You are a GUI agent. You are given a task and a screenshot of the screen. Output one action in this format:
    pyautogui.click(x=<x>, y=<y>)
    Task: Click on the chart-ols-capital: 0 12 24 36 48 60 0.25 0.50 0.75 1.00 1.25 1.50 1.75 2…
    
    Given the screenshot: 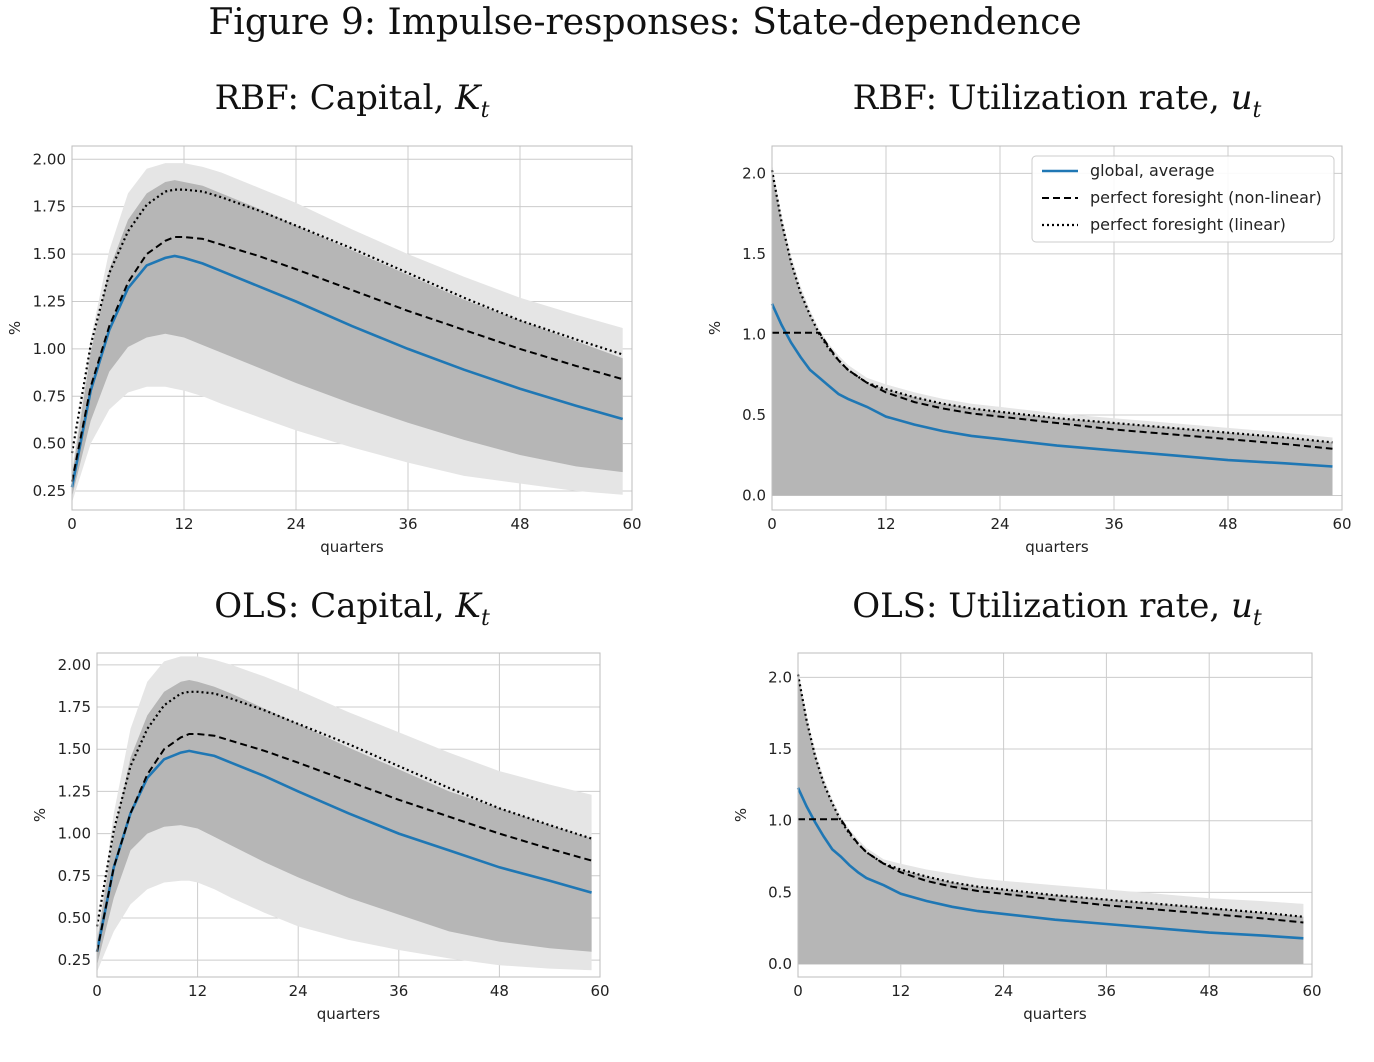 What is the action you would take?
    pyautogui.click(x=320, y=837)
    